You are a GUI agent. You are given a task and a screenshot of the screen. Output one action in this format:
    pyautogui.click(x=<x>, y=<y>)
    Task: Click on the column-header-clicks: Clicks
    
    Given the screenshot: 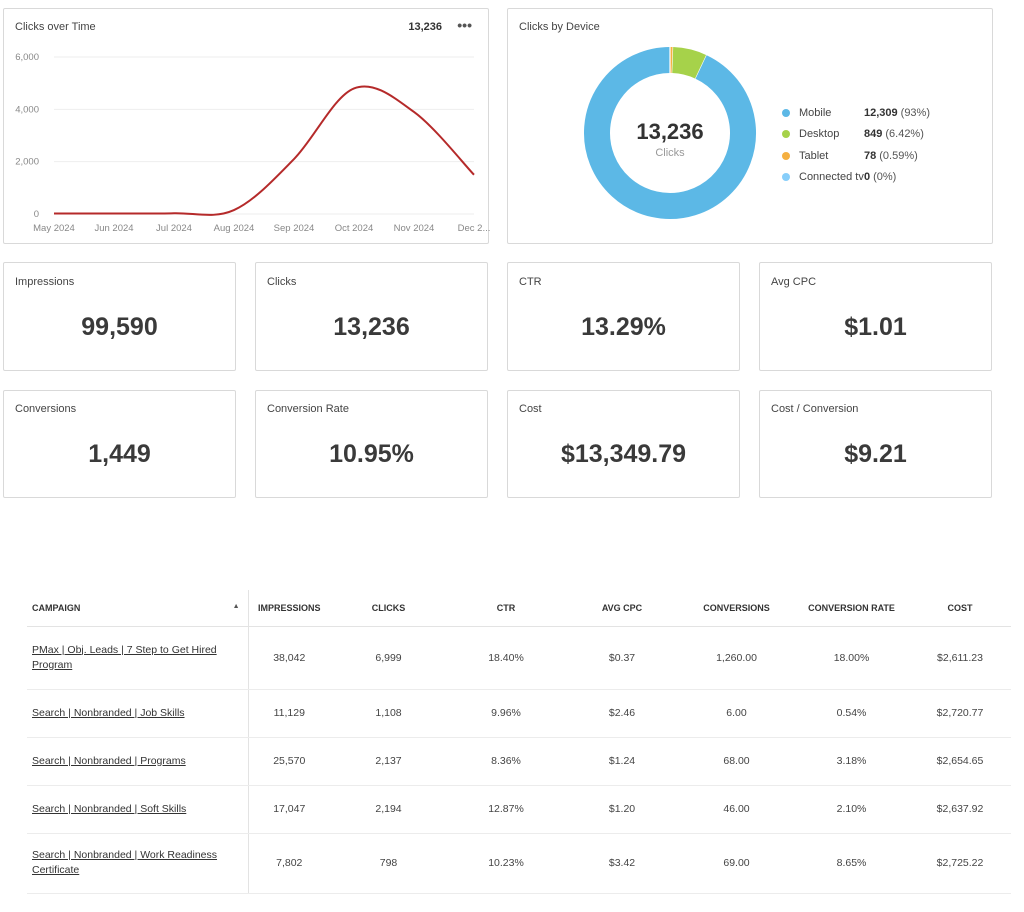 What is the action you would take?
    pyautogui.click(x=388, y=608)
    